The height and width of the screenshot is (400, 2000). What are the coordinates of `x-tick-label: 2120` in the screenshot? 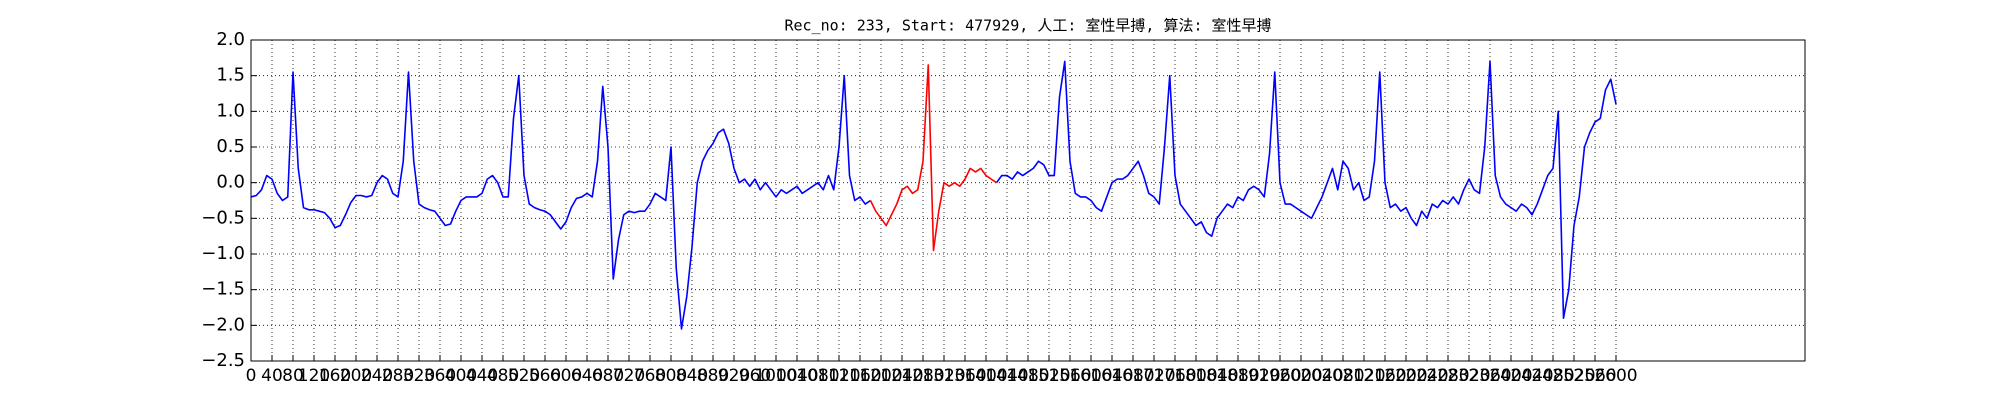 It's located at (1363, 376).